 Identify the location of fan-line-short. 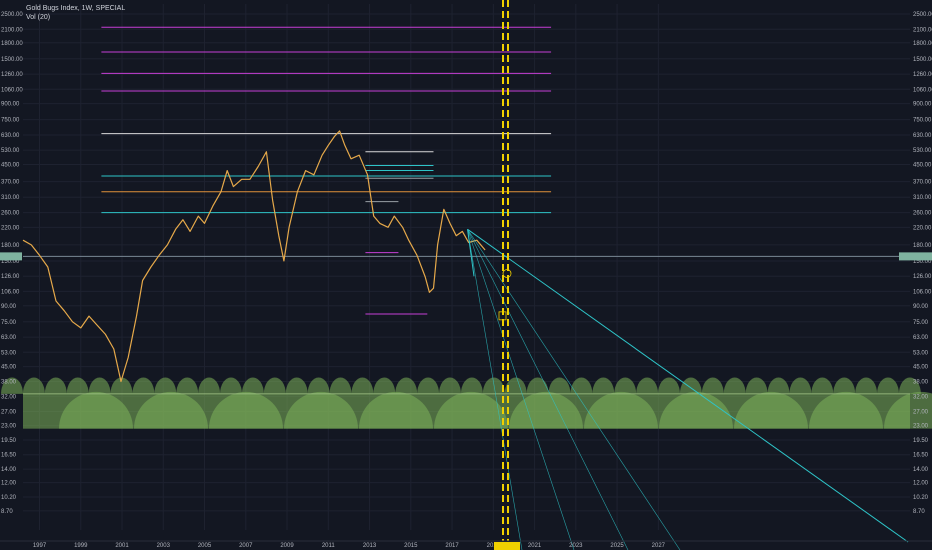
(471, 253).